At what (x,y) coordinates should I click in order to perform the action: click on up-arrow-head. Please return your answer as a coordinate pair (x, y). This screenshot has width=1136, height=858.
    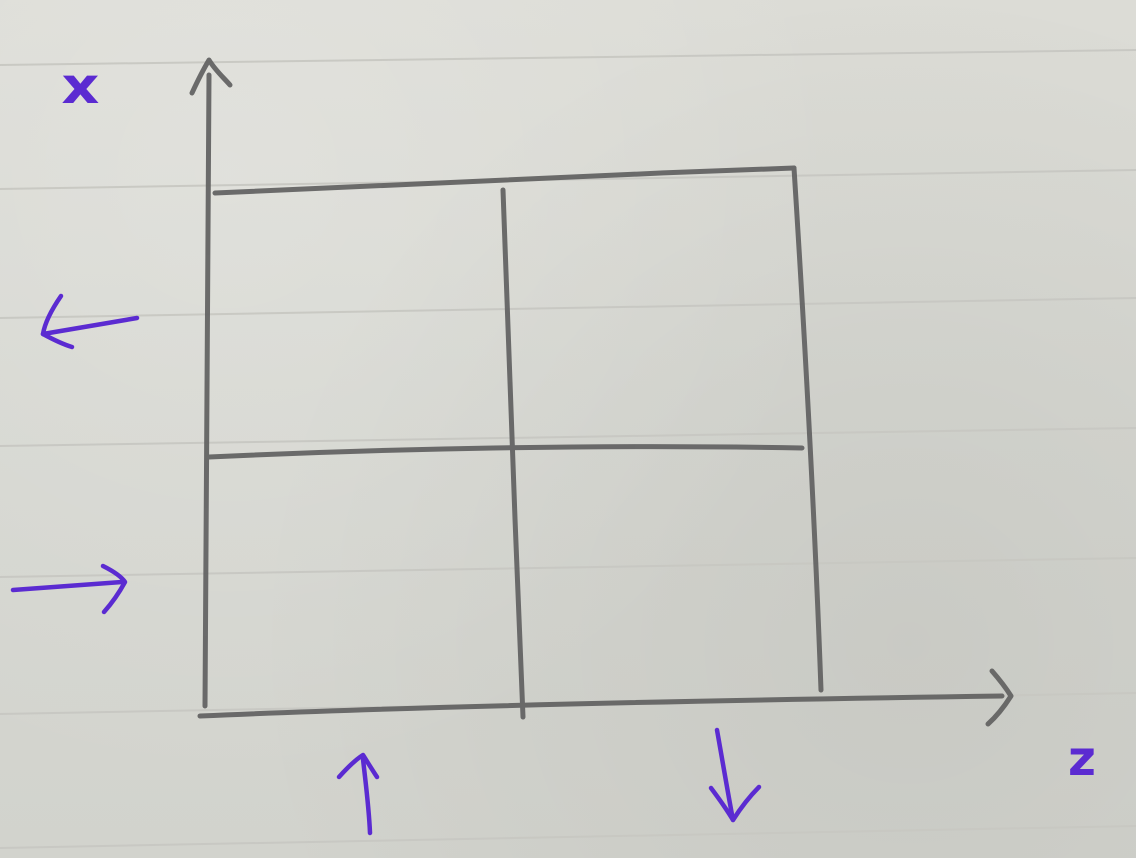
    Looking at the image, I should click on (358, 766).